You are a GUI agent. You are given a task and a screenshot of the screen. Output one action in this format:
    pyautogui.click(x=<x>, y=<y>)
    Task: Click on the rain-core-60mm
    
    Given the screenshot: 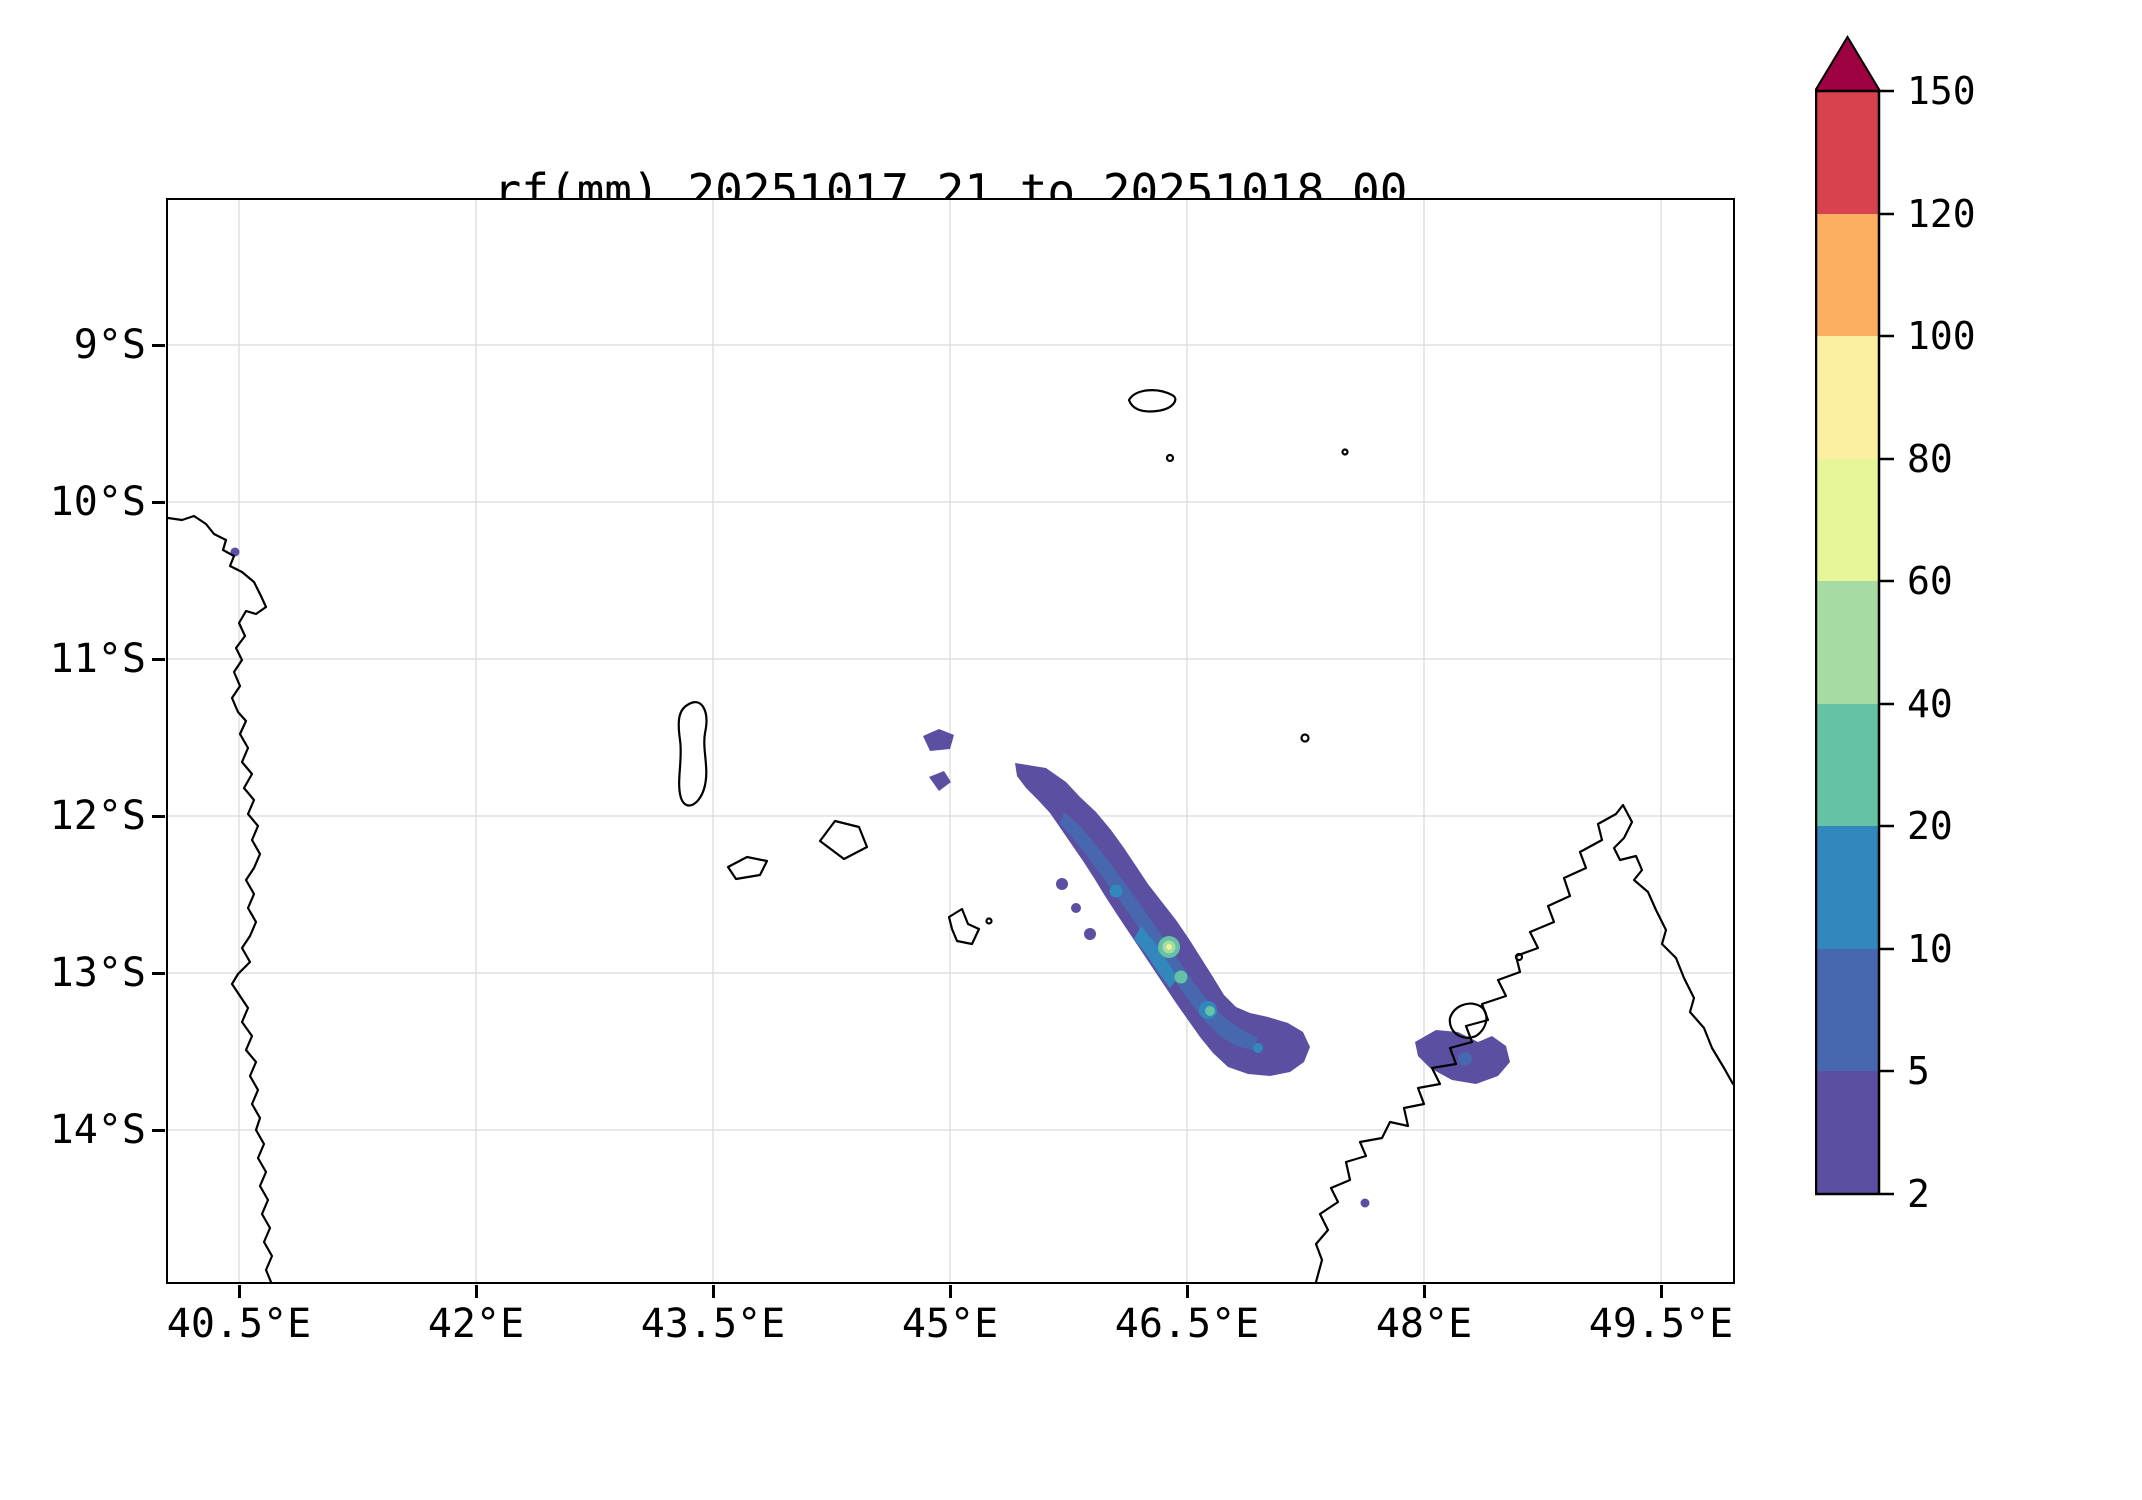 What is the action you would take?
    pyautogui.click(x=1169, y=947)
    